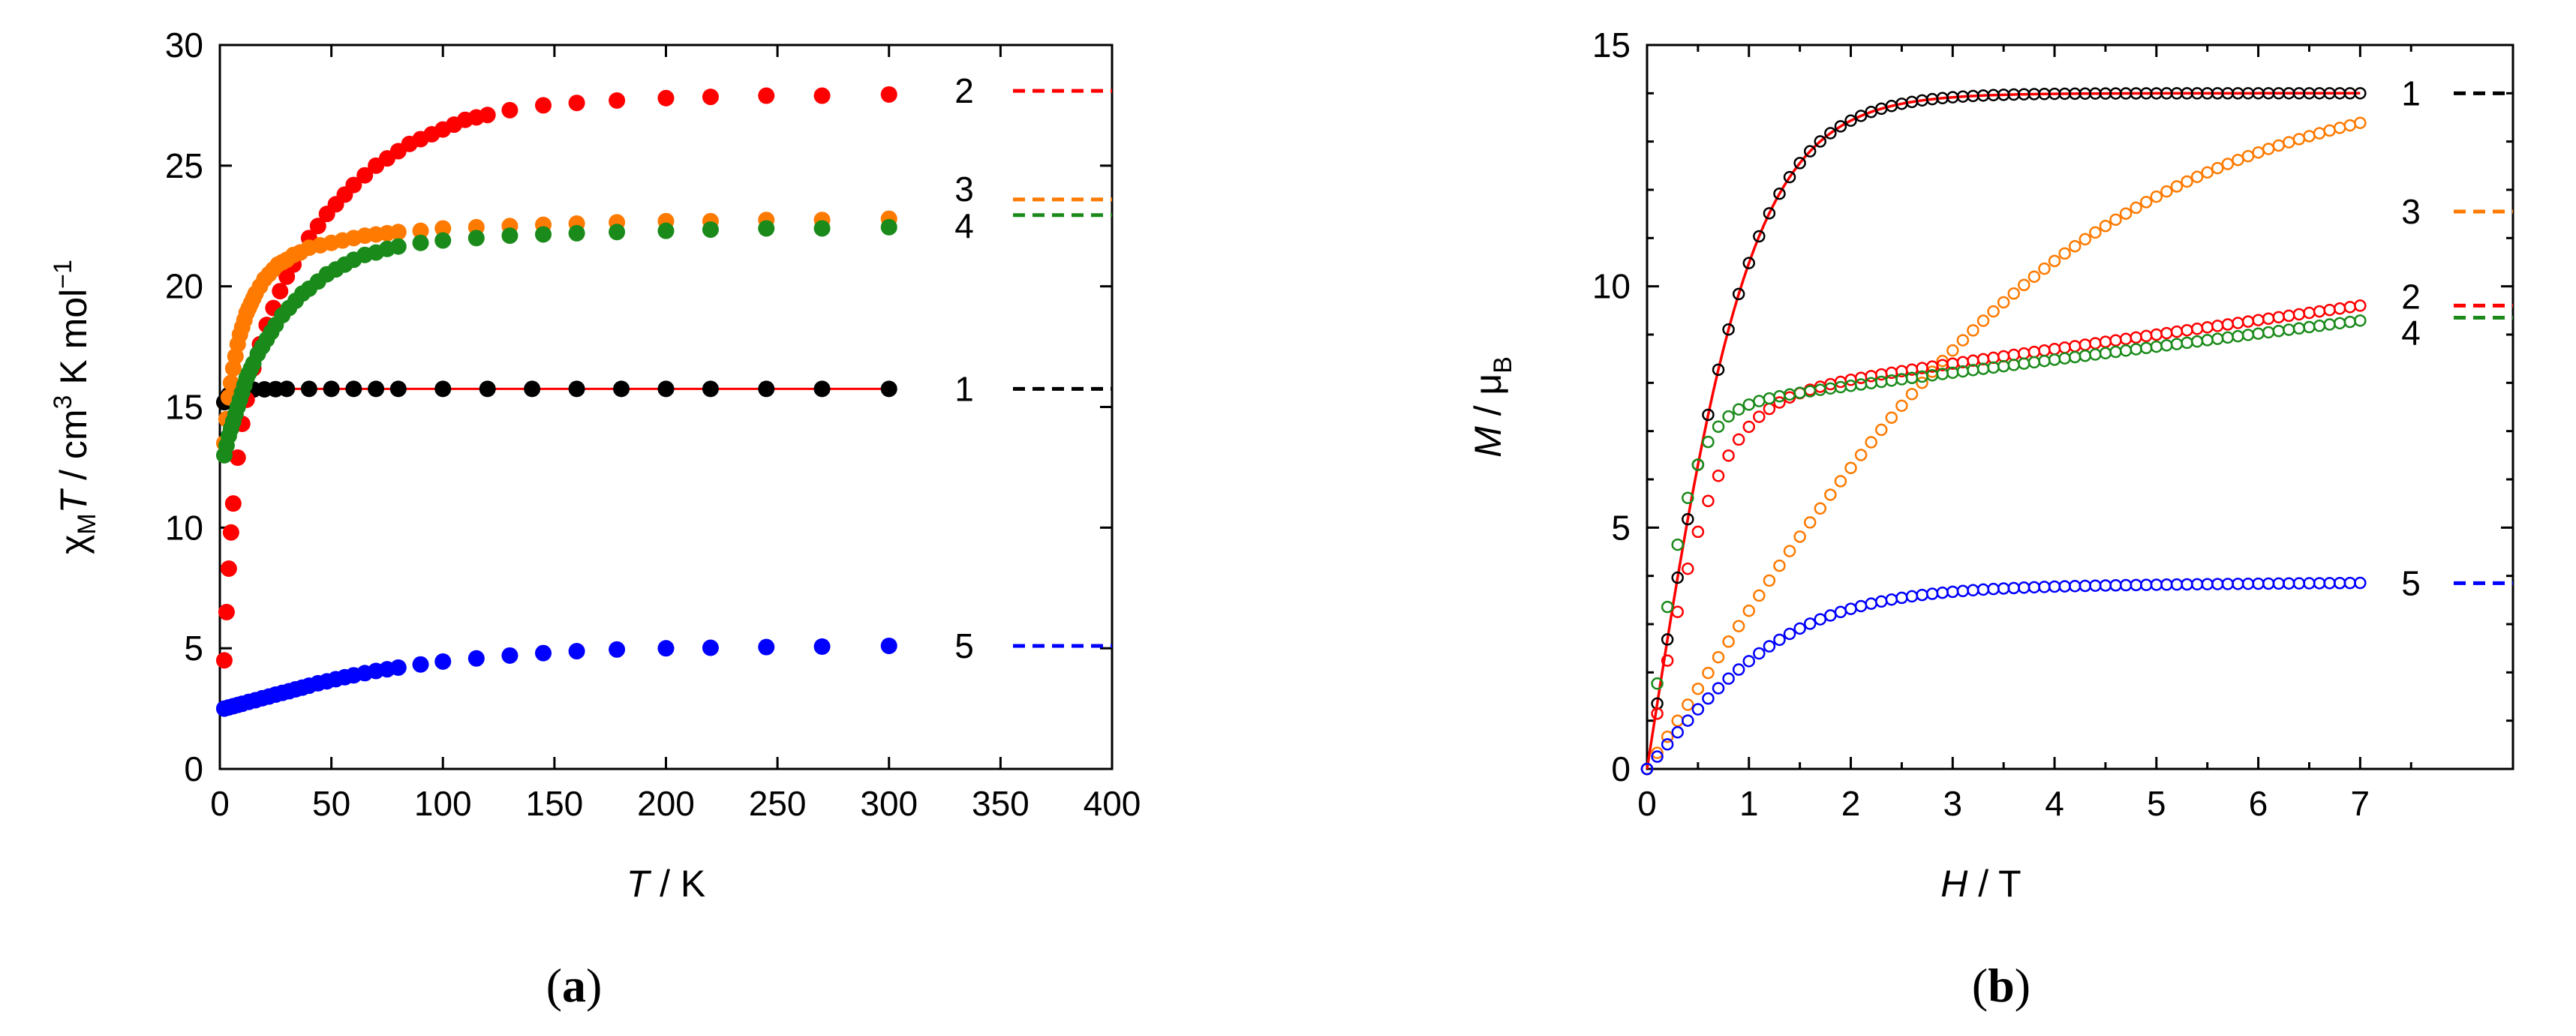 Image resolution: width=2576 pixels, height=1036 pixels. What do you see at coordinates (964, 225) in the screenshot?
I see `series-4-label: 4` at bounding box center [964, 225].